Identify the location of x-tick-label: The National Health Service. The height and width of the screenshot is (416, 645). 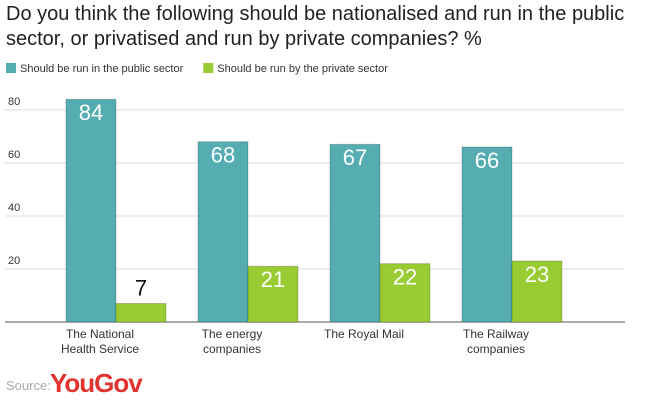
(100, 341).